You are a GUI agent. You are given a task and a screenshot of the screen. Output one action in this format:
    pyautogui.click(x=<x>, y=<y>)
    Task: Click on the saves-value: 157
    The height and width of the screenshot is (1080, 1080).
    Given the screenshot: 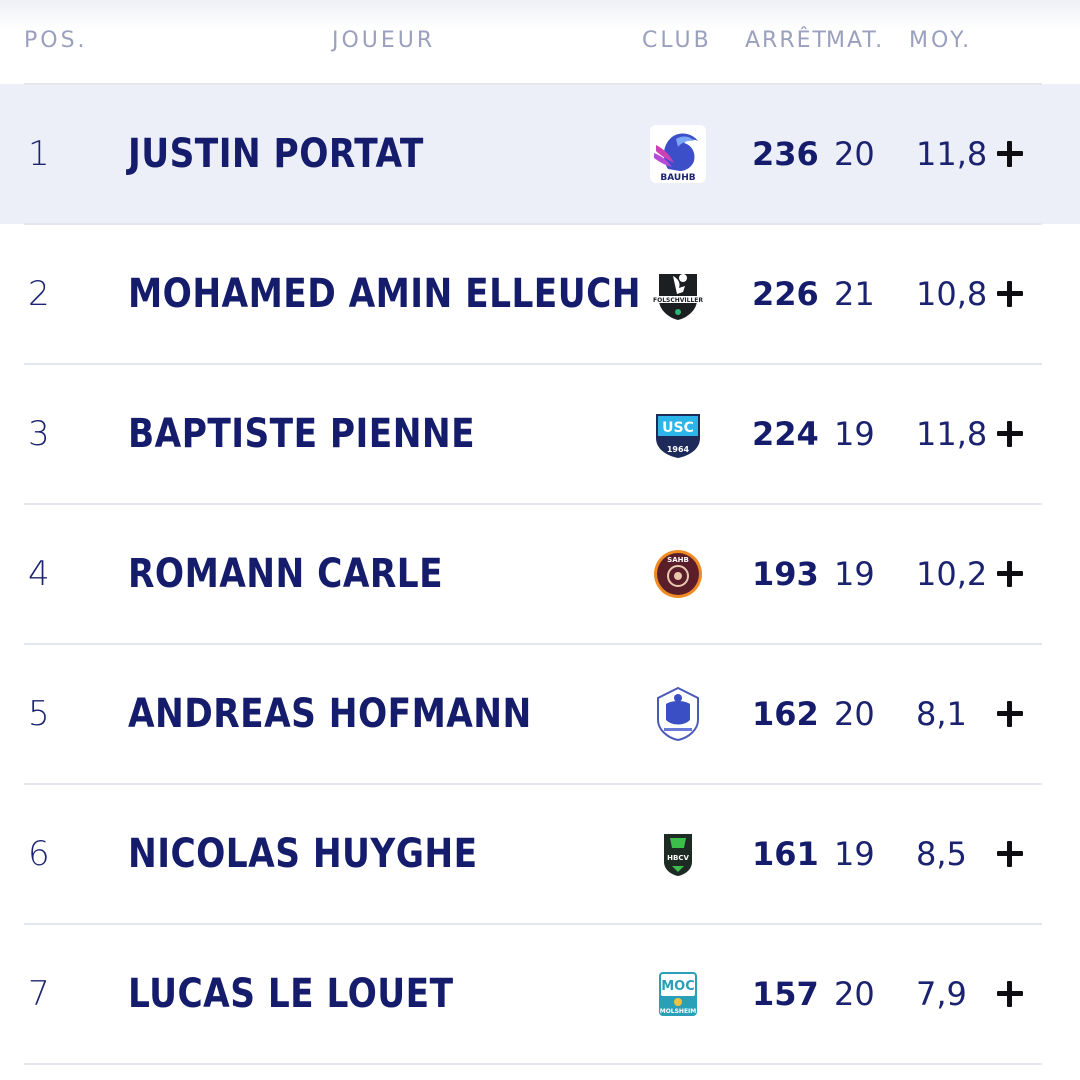 What is the action you would take?
    pyautogui.click(x=785, y=994)
    